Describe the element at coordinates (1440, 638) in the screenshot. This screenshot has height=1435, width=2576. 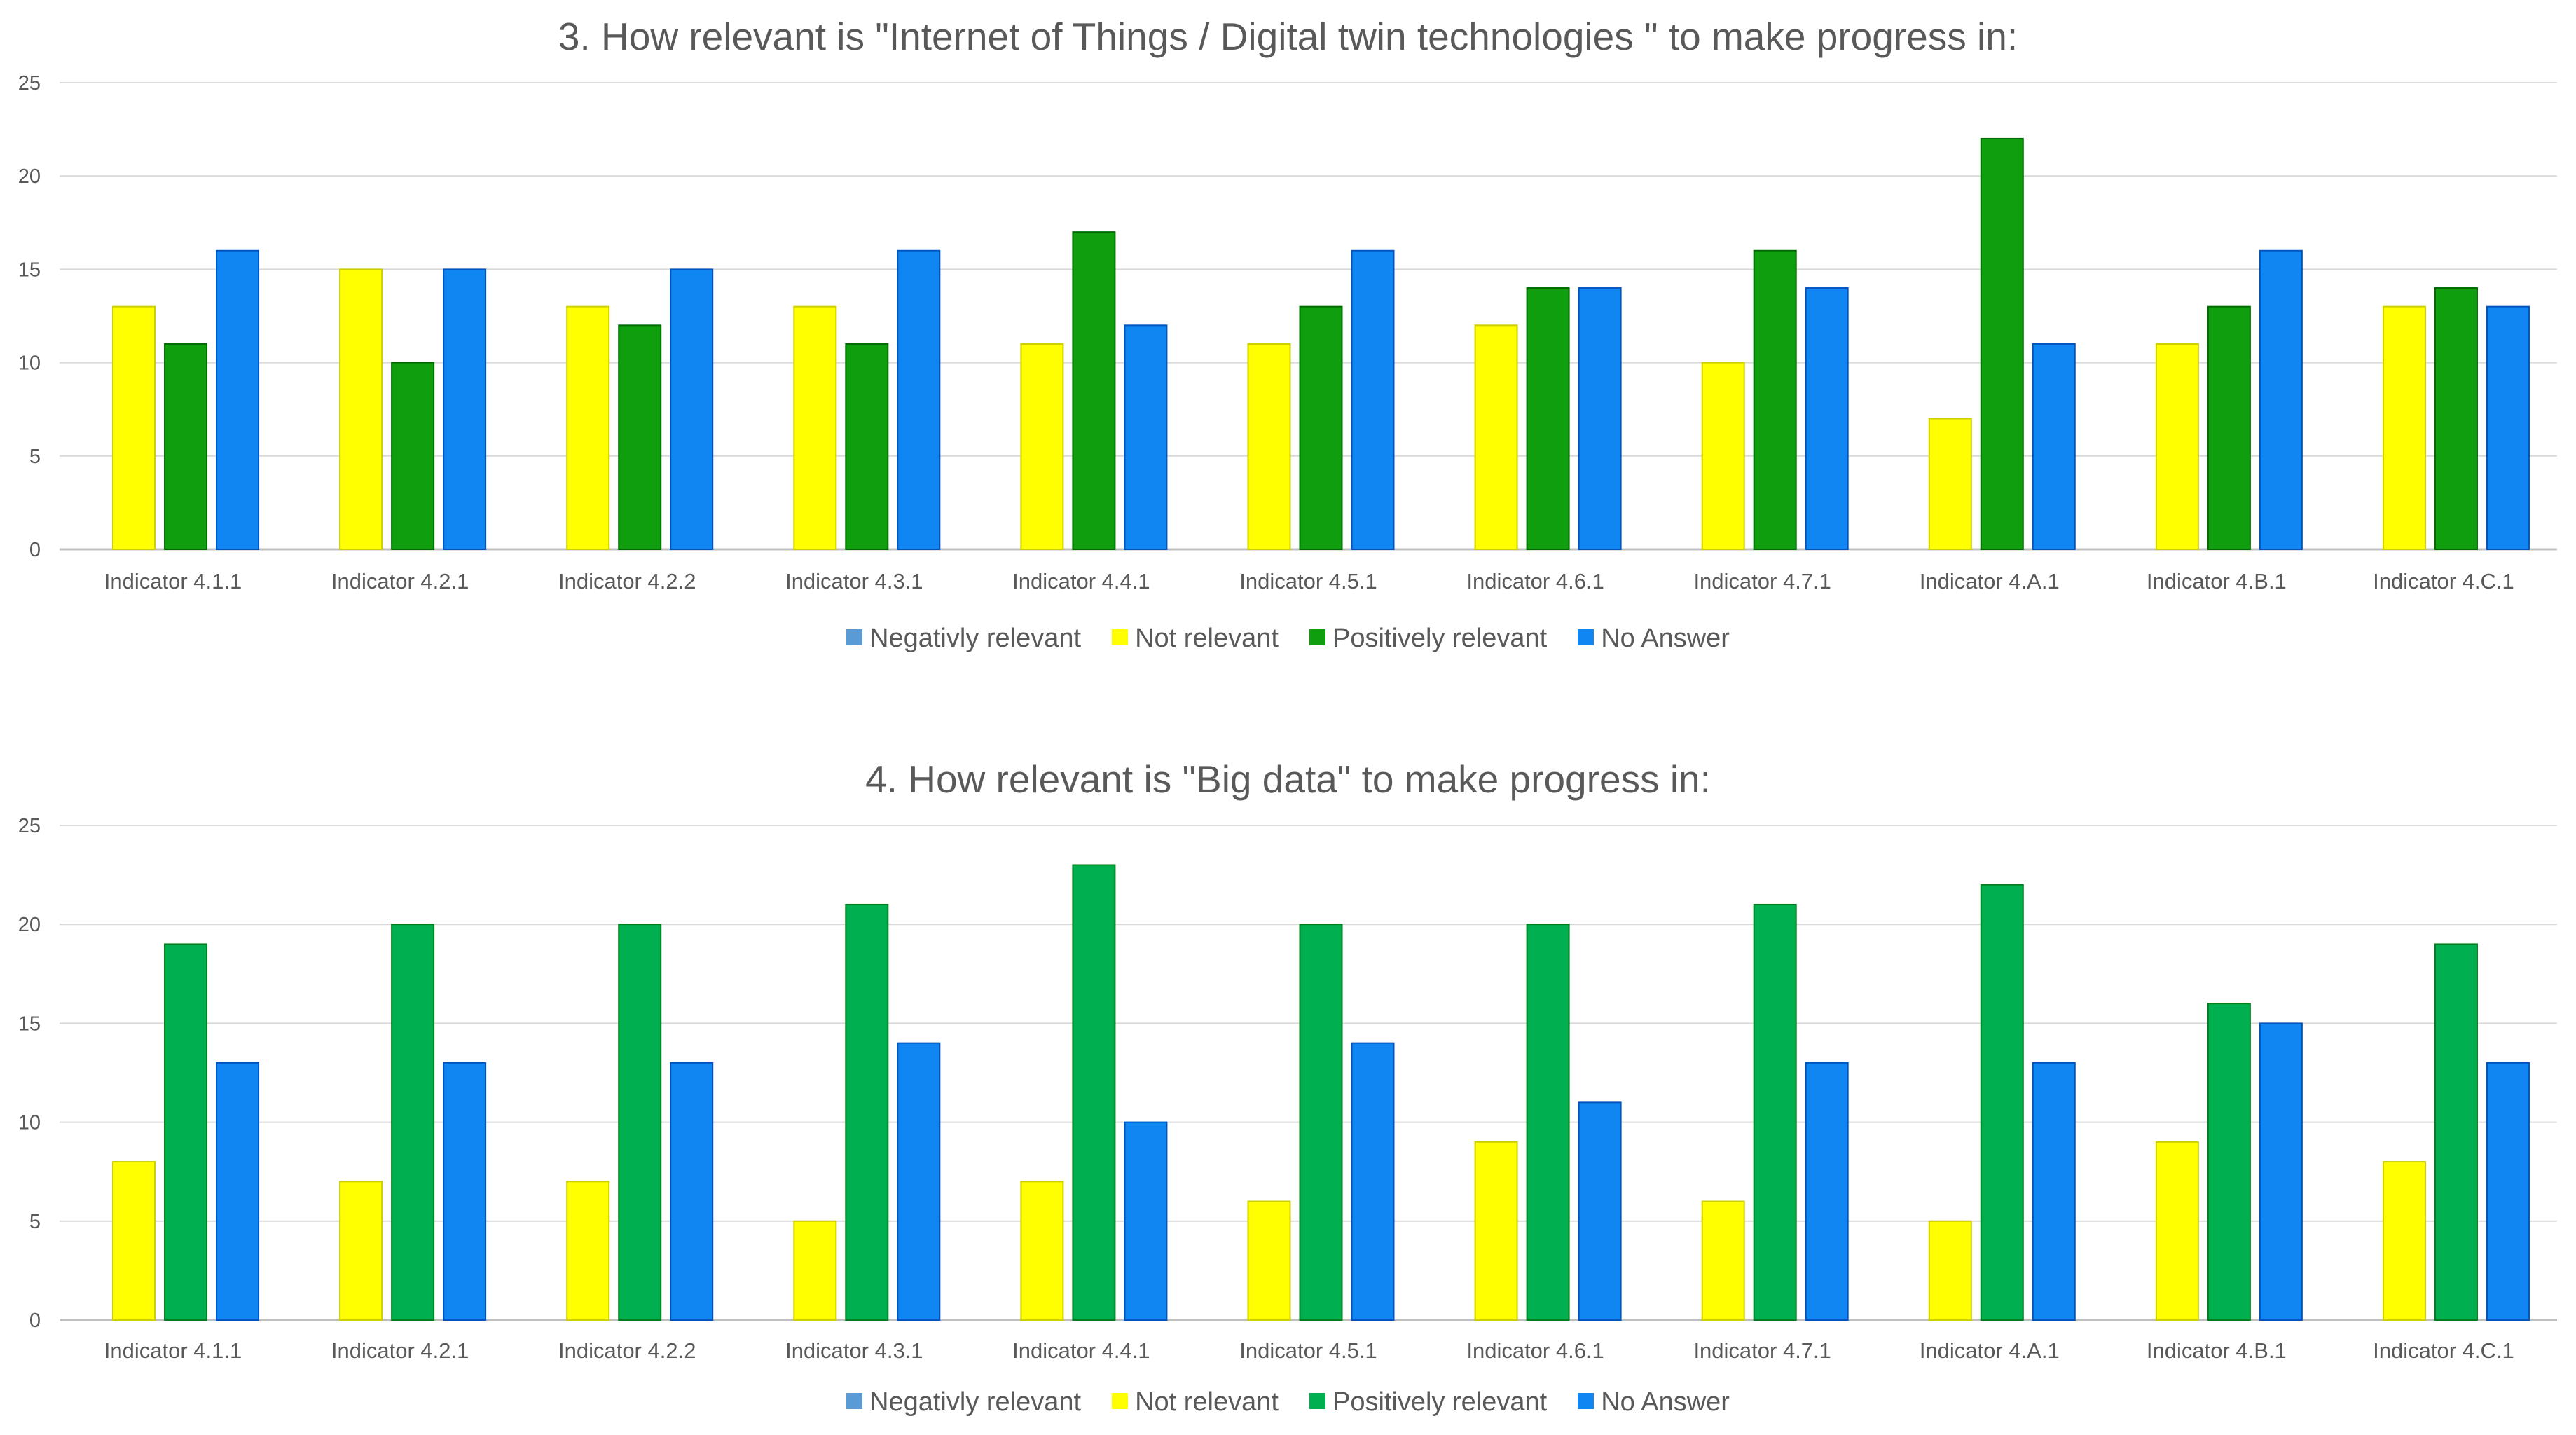
I see `legend-label: Positively relevant` at that location.